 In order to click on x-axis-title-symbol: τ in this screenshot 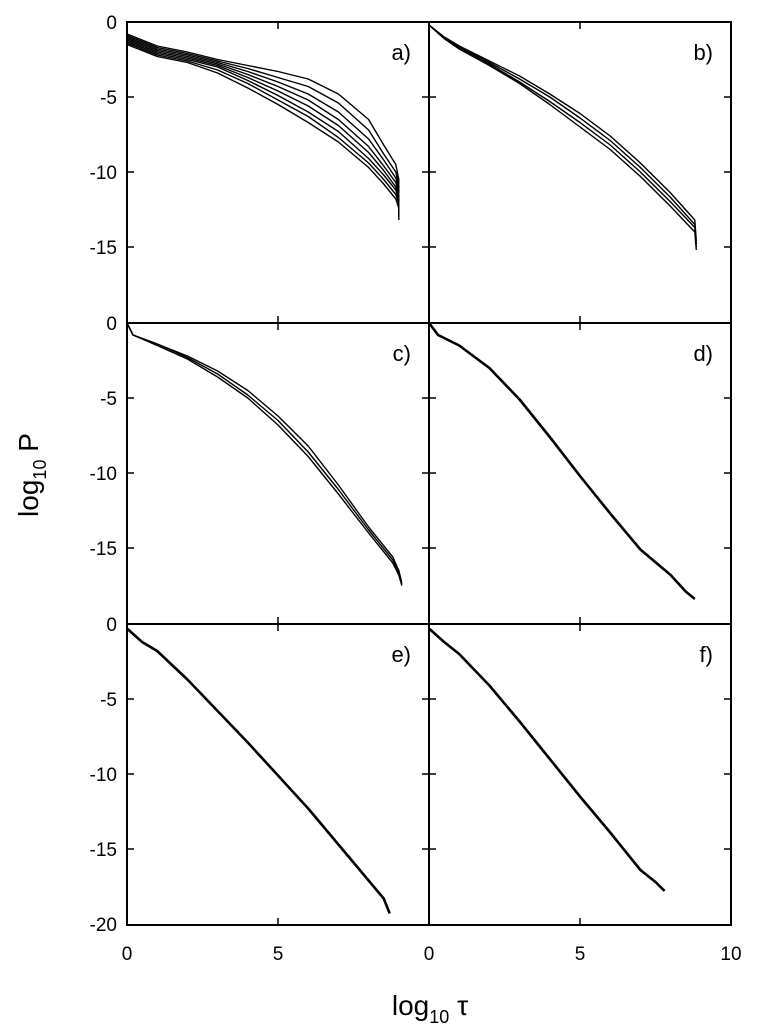, I will do `click(462, 1005)`.